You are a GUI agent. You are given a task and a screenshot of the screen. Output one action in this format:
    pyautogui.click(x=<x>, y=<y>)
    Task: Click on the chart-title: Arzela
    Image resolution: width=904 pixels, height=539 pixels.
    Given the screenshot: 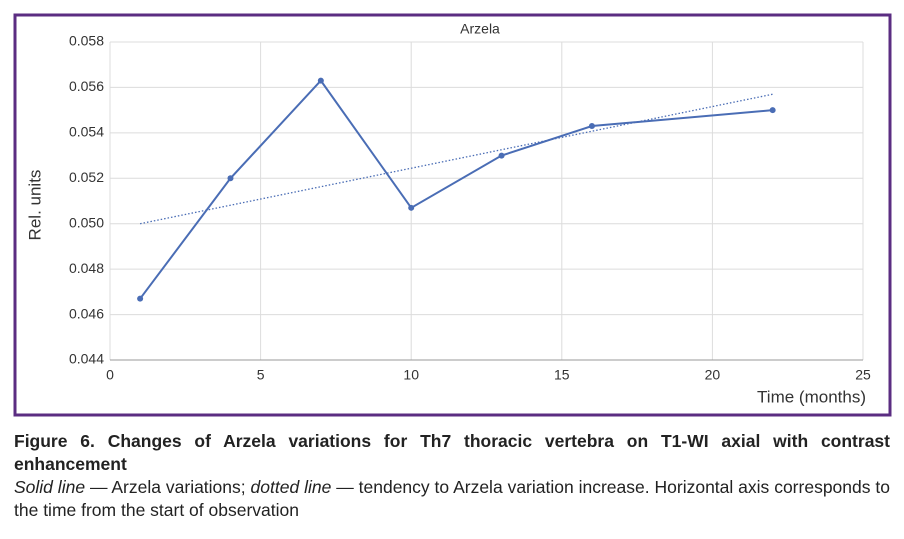 What is the action you would take?
    pyautogui.click(x=480, y=29)
    